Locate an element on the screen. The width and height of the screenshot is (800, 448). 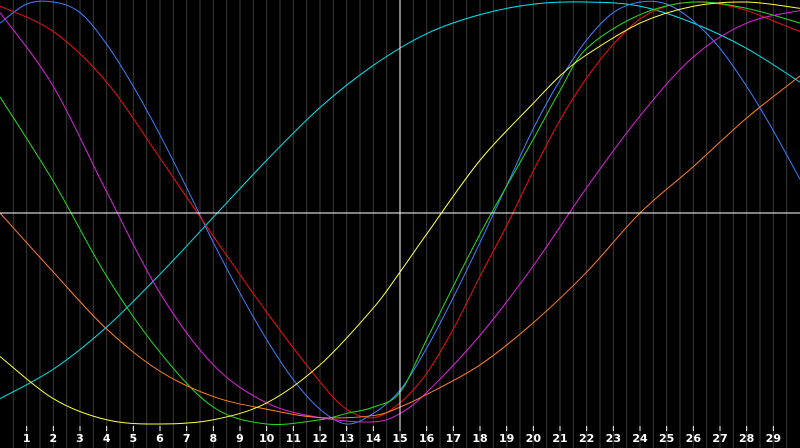
x-tick-label: 27 is located at coordinates (719, 438).